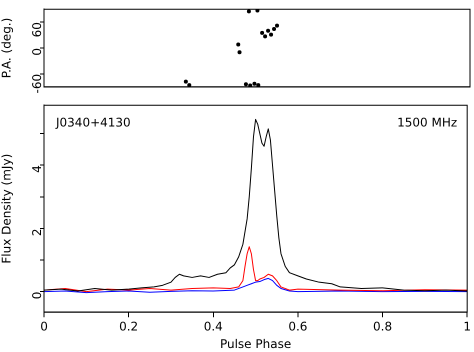 The image size is (474, 352). Describe the element at coordinates (298, 327) in the screenshot. I see `x-tick-label: 0.6` at that location.